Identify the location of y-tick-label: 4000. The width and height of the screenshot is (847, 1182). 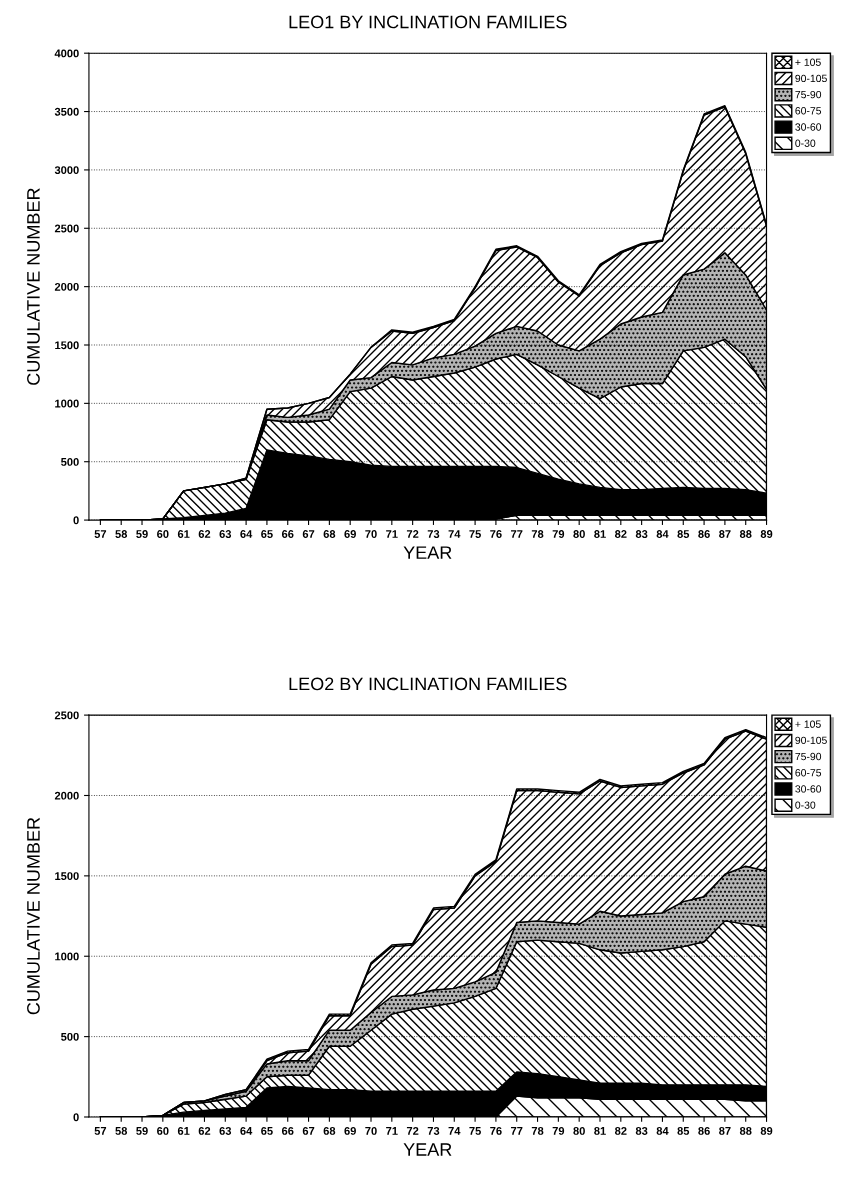
(66, 53).